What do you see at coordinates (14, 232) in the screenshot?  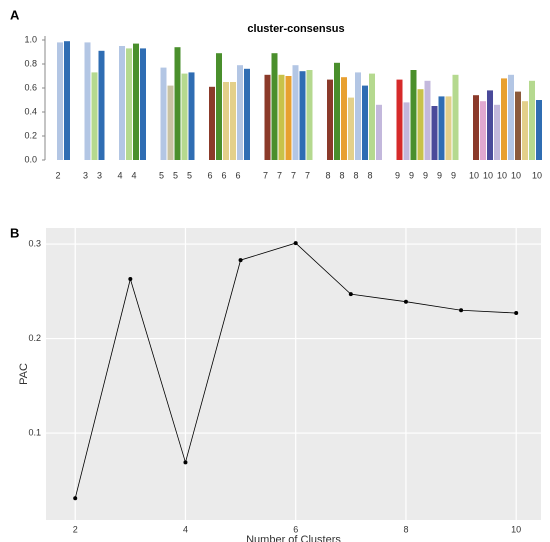 I see `panel-label: B` at bounding box center [14, 232].